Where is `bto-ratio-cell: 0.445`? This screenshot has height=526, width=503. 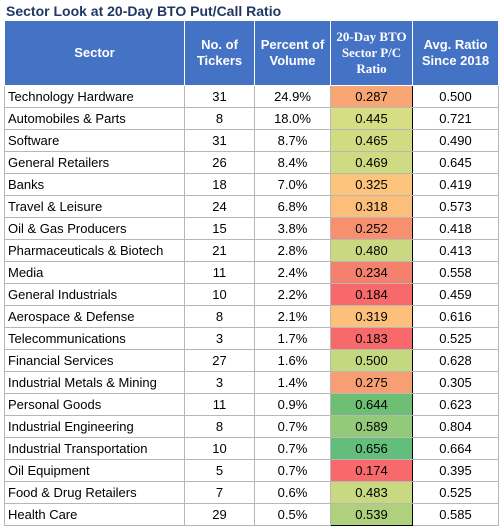 bto-ratio-cell: 0.445 is located at coordinates (371, 118).